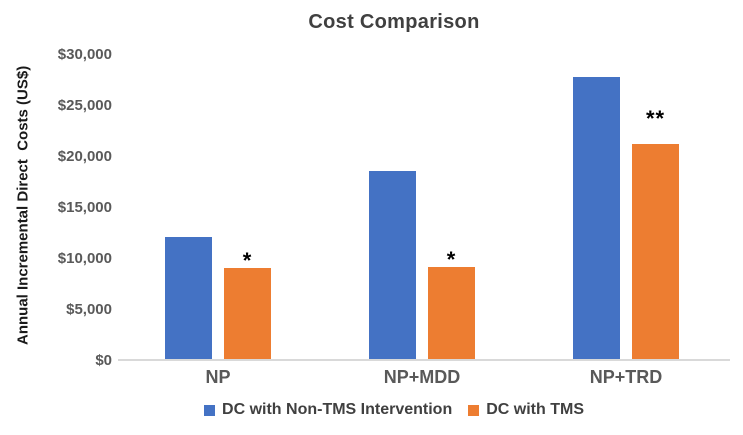 The width and height of the screenshot is (743, 435). I want to click on y-tick-label: $0, so click(103, 360).